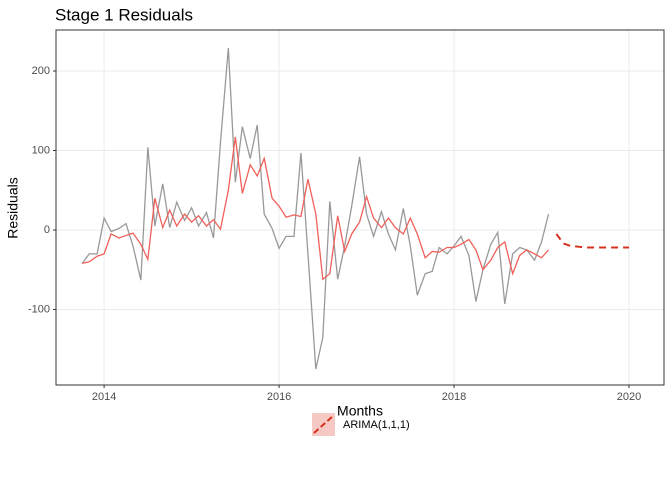  What do you see at coordinates (360, 411) in the screenshot?
I see `x-axis-title: Months` at bounding box center [360, 411].